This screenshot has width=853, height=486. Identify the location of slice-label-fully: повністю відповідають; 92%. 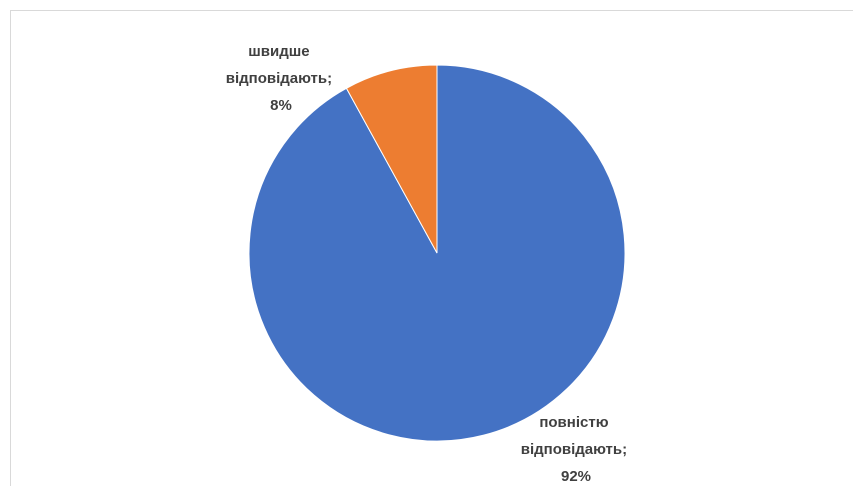
(576, 449).